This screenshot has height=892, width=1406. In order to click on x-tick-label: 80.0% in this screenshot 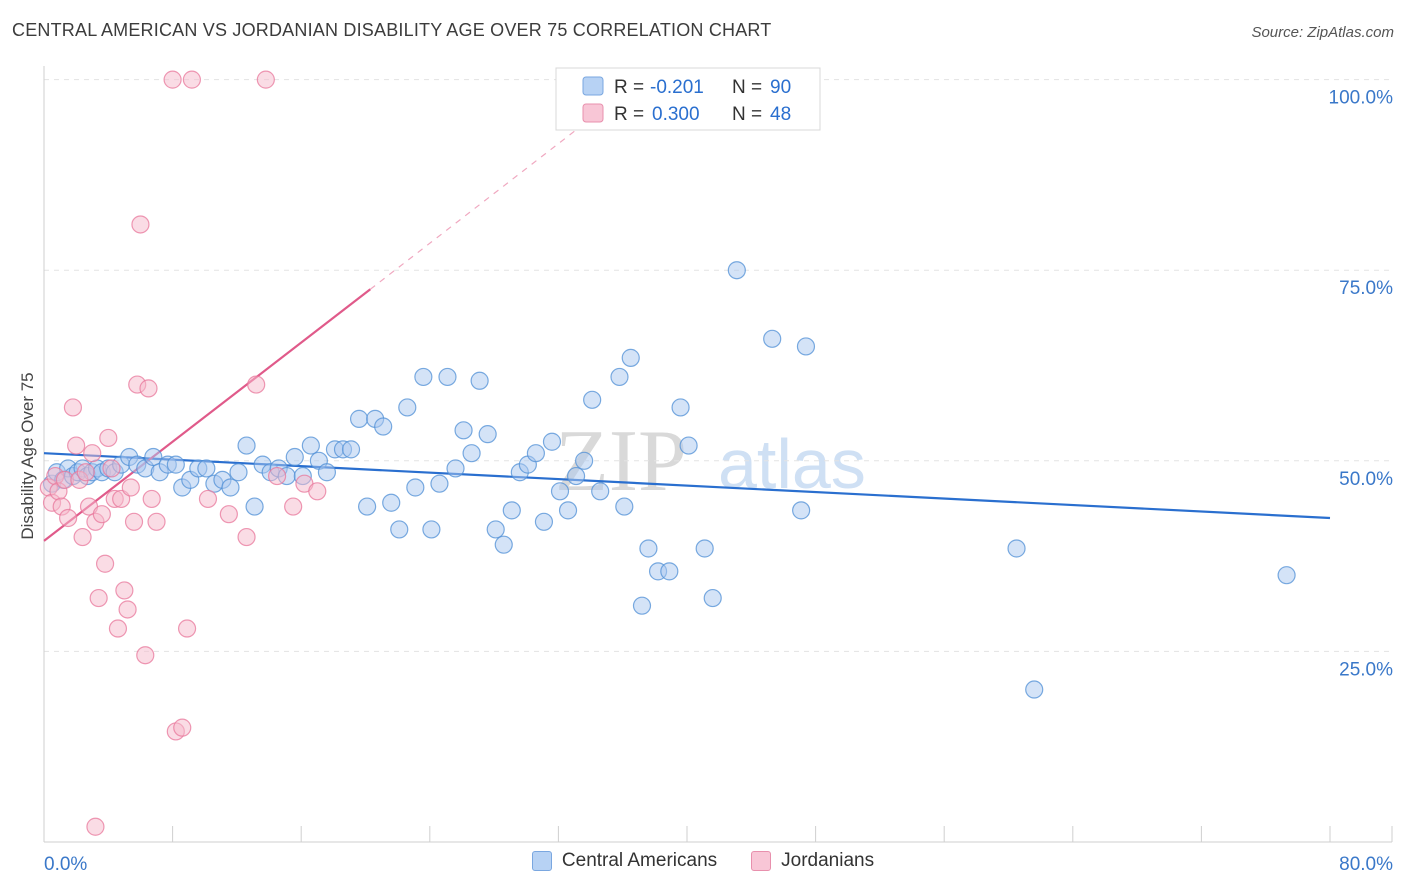, I will do `click(1366, 864)`.